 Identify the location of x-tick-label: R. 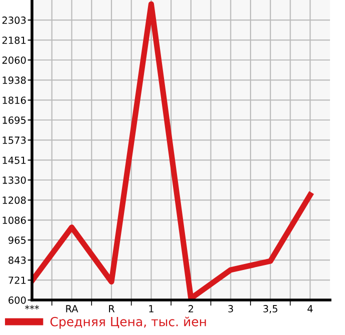
(112, 308).